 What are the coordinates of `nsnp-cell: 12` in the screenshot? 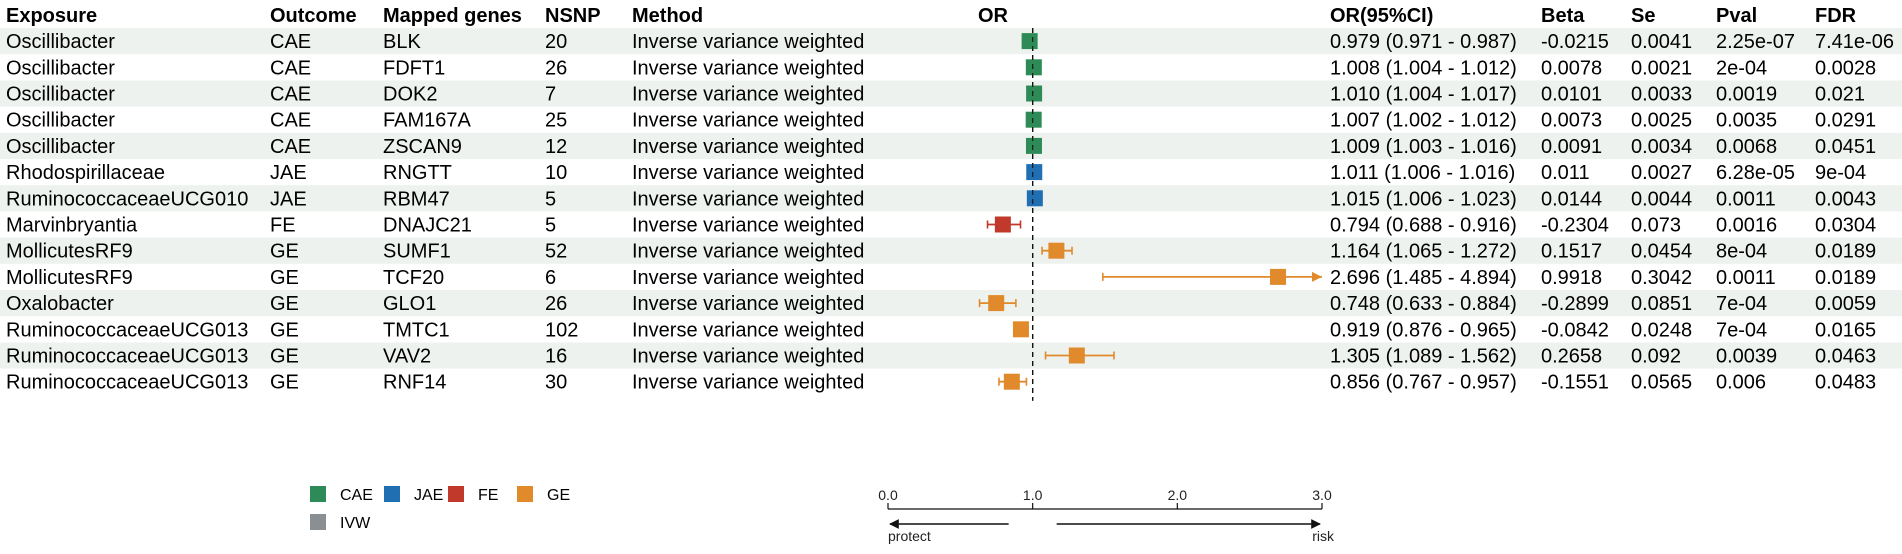 It's located at (556, 147).